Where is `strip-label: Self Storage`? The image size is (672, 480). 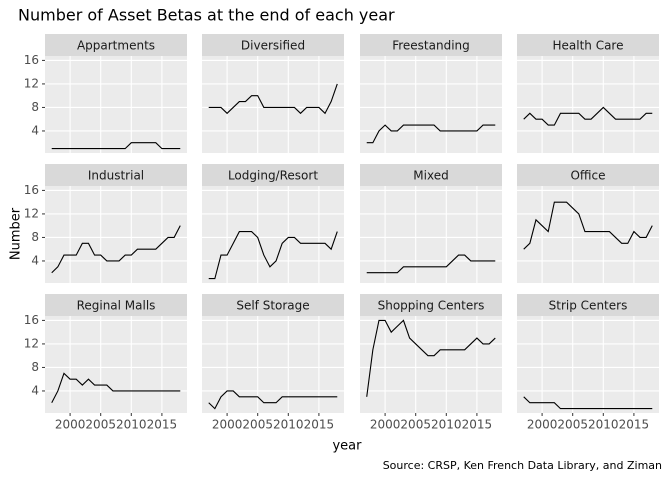 strip-label: Self Storage is located at coordinates (272, 306).